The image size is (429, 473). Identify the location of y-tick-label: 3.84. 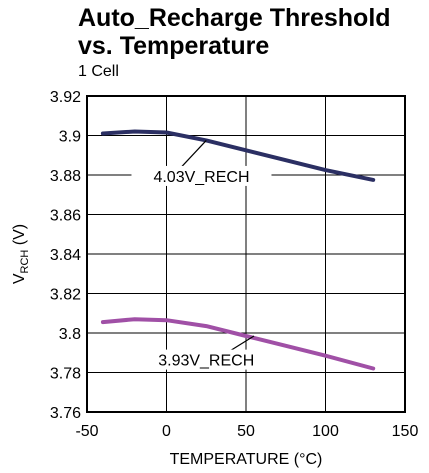
(65, 255).